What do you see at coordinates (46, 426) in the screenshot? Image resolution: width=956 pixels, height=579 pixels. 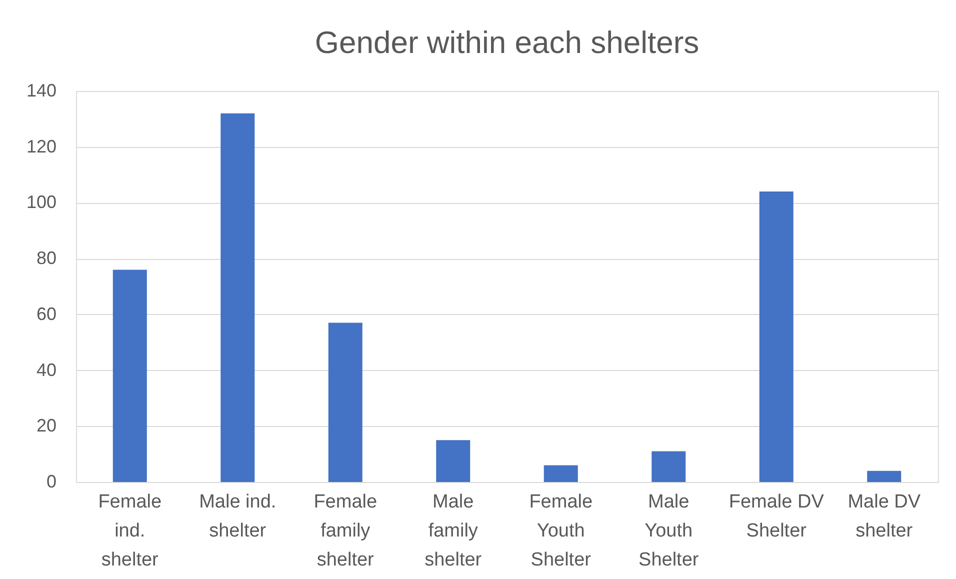 I see `y-tick-label: 20` at bounding box center [46, 426].